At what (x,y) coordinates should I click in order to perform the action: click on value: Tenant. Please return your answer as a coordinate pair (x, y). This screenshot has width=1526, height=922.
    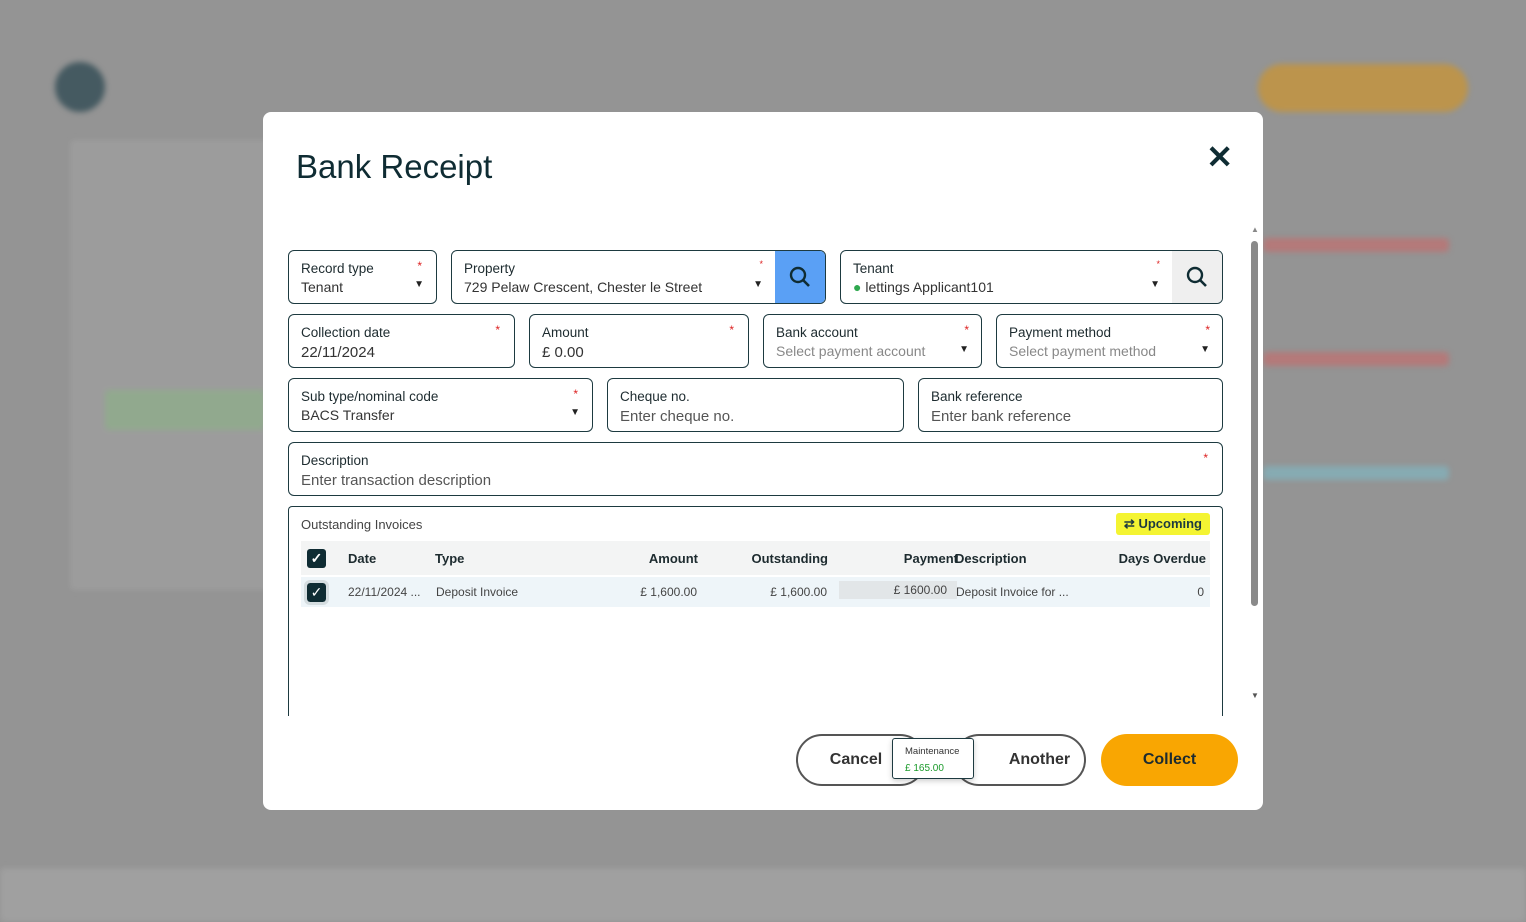
    Looking at the image, I should click on (322, 287).